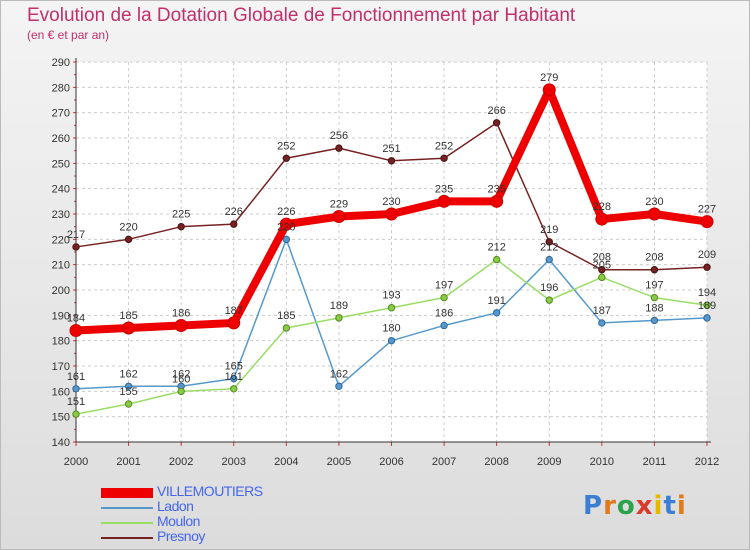  I want to click on data-label-ladon: 161, so click(76, 377).